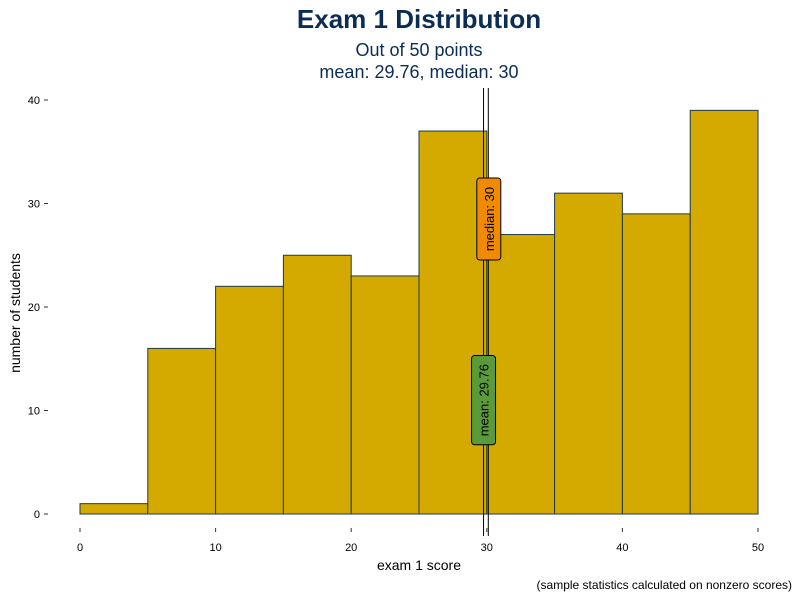 The height and width of the screenshot is (600, 800). I want to click on x-axis: 0 10 20 30 40 50, so click(420, 541).